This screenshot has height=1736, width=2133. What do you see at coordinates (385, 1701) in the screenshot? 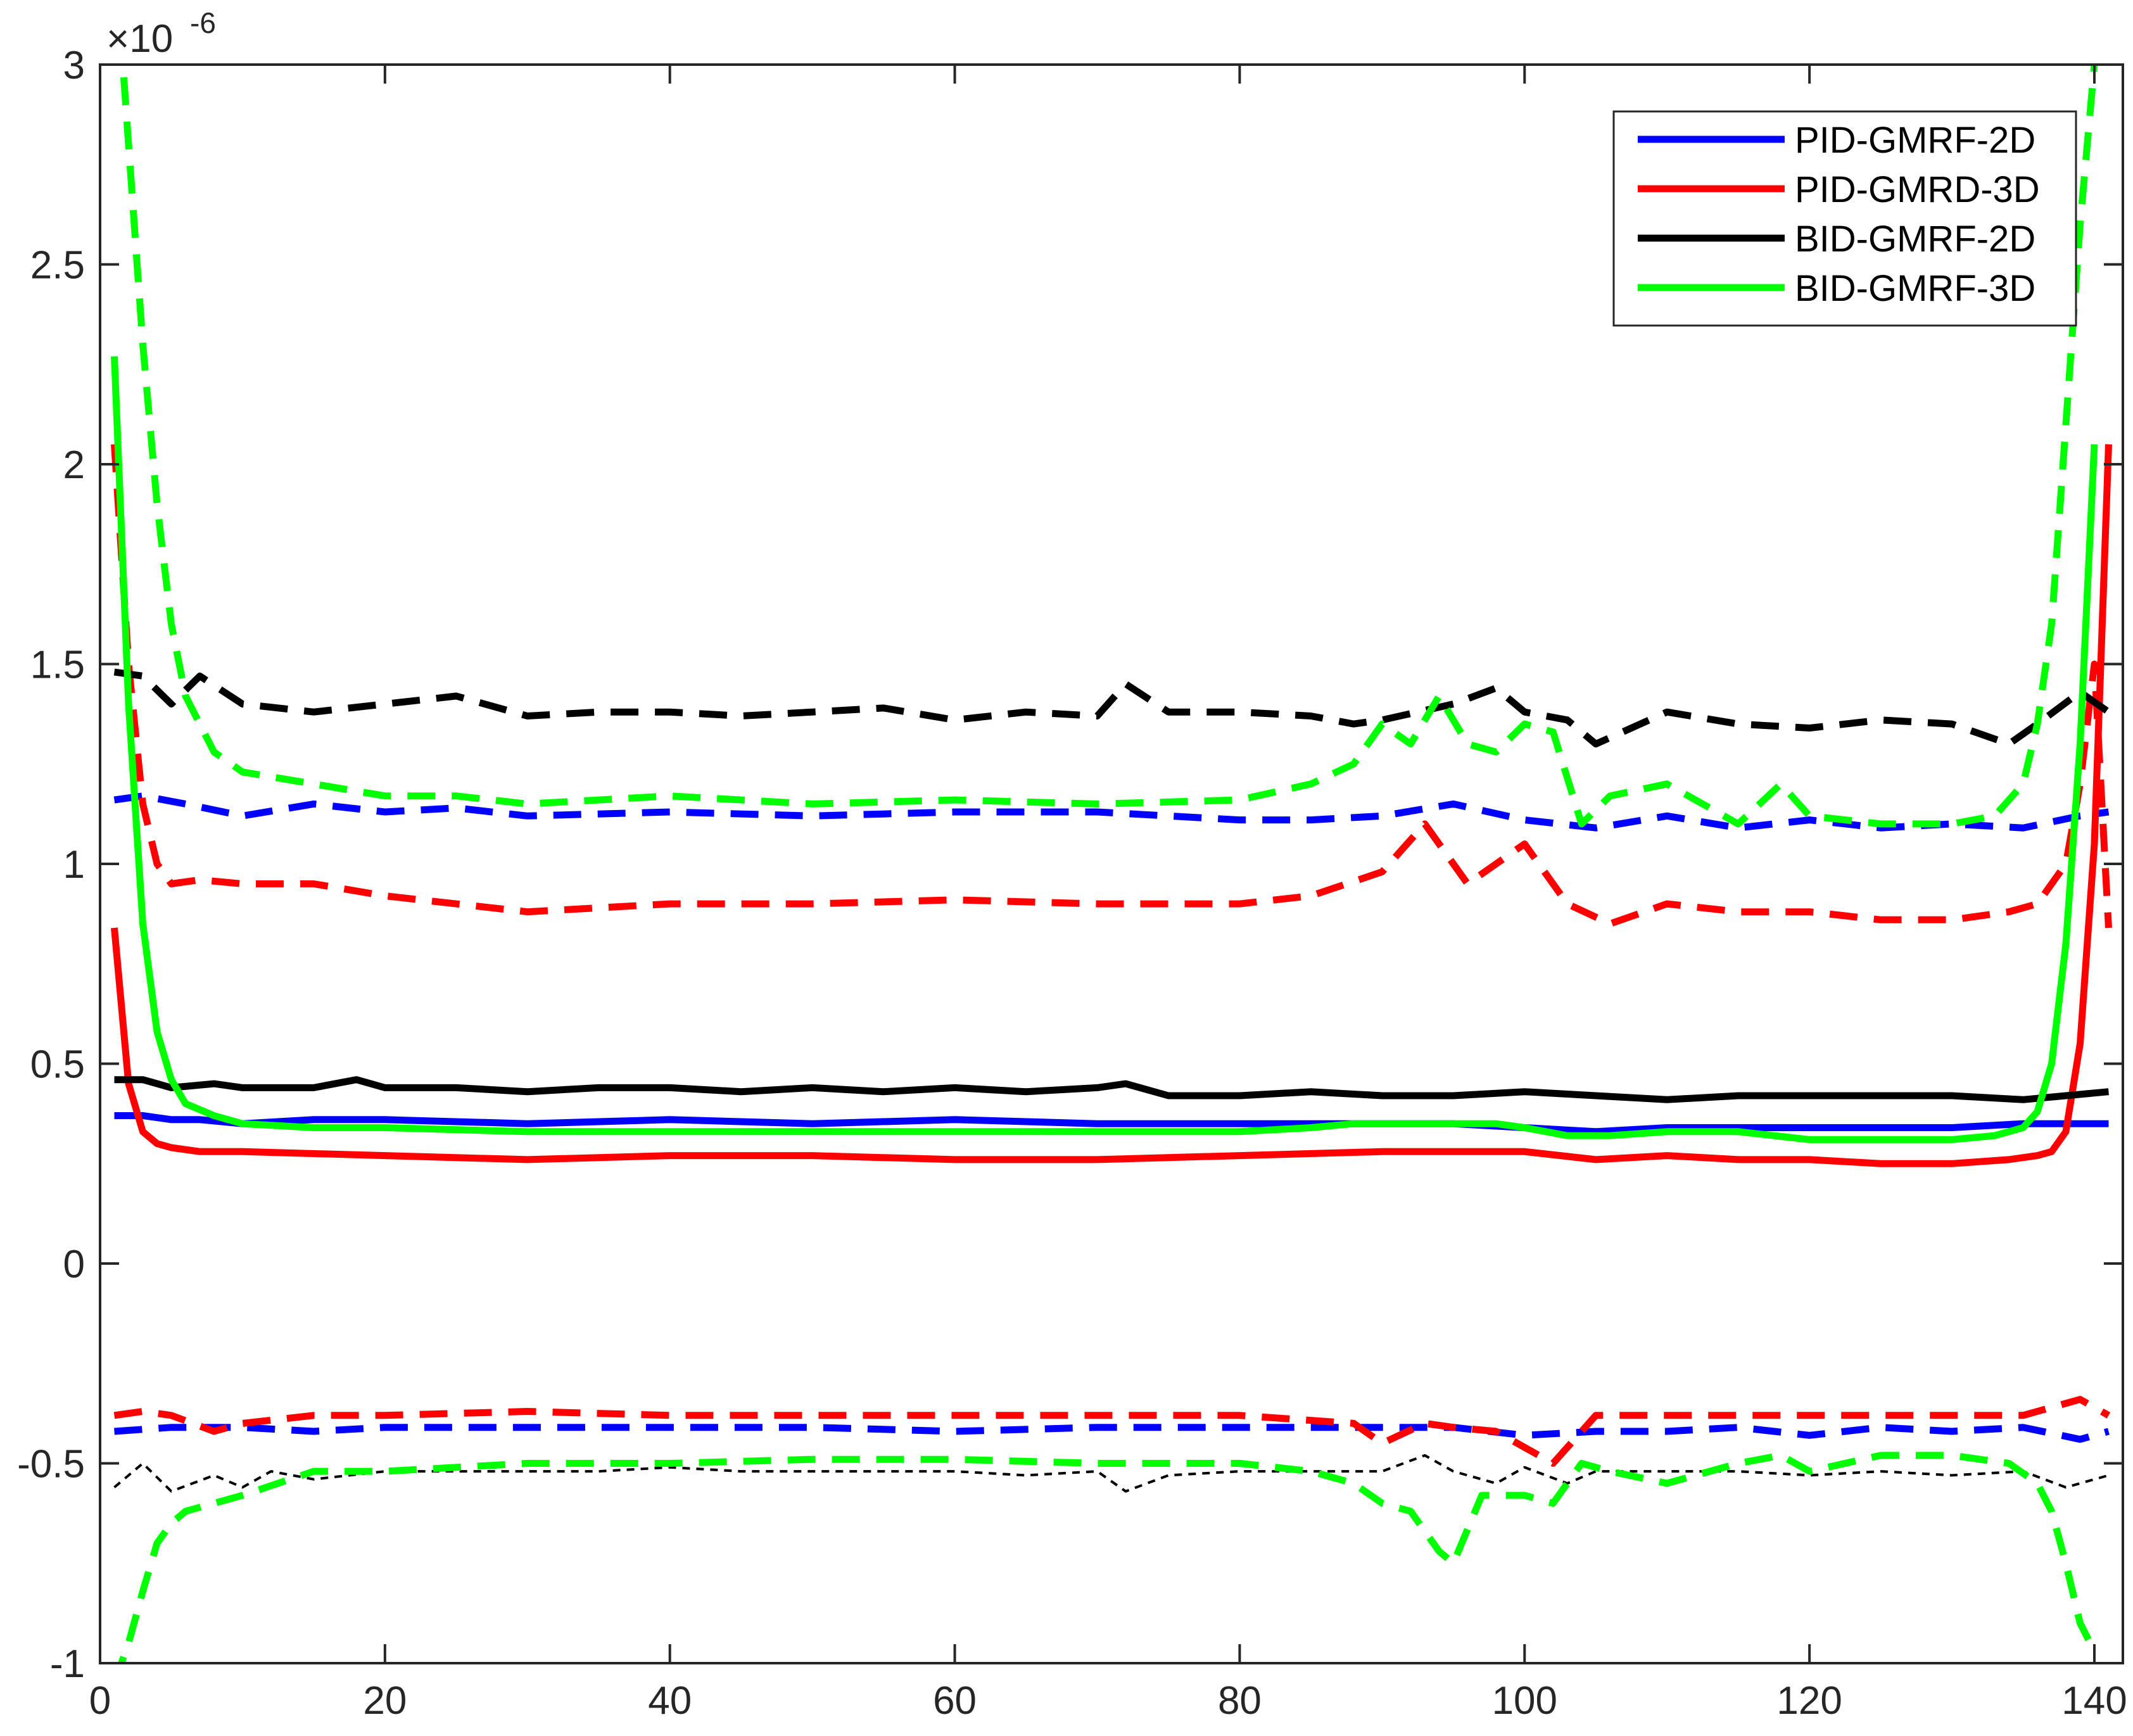
I see `x-tick-label: 20` at bounding box center [385, 1701].